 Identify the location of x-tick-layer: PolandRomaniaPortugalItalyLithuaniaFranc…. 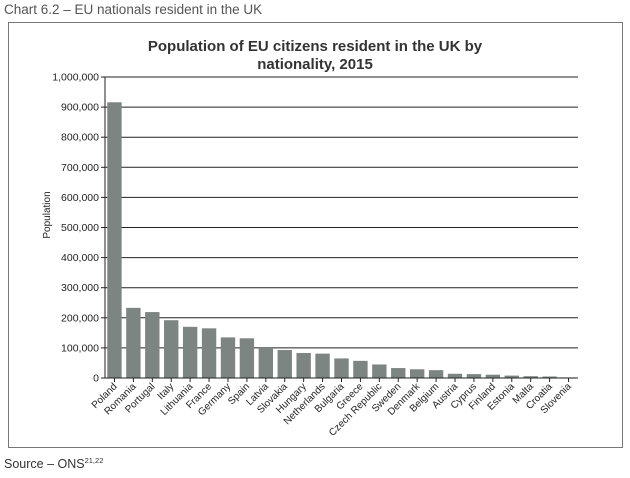
(332, 408).